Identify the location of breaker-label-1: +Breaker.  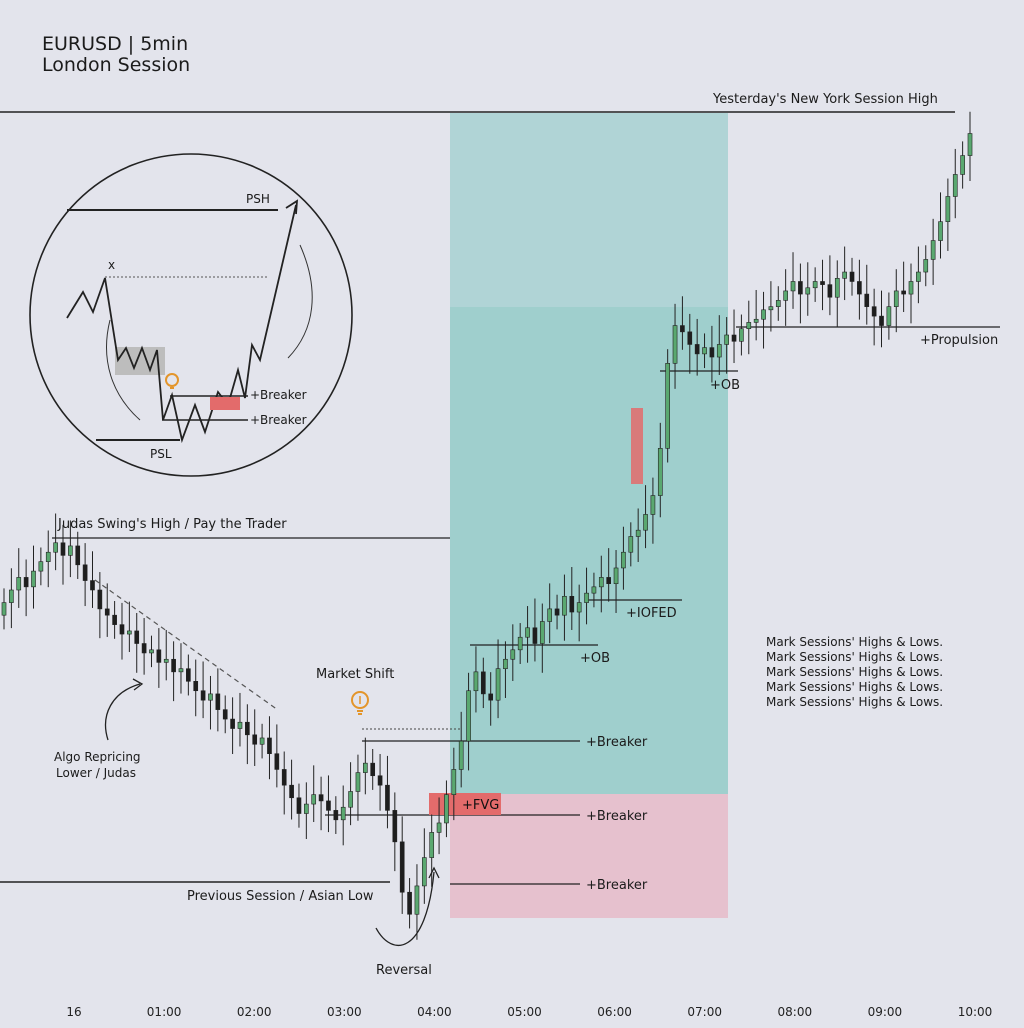
(617, 742).